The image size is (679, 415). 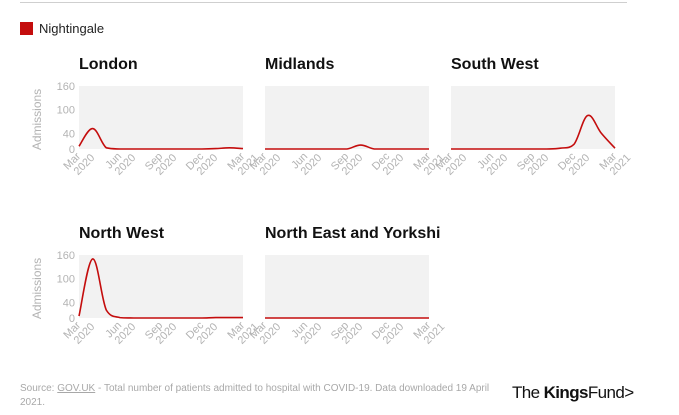 What do you see at coordinates (323, 2) in the screenshot?
I see `top-rule` at bounding box center [323, 2].